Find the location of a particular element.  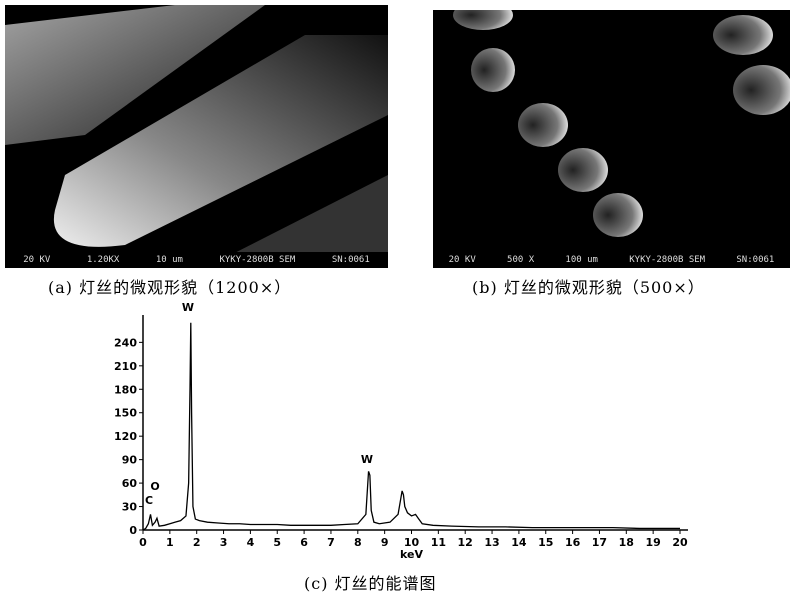

x-tick-label: 20 is located at coordinates (680, 542).